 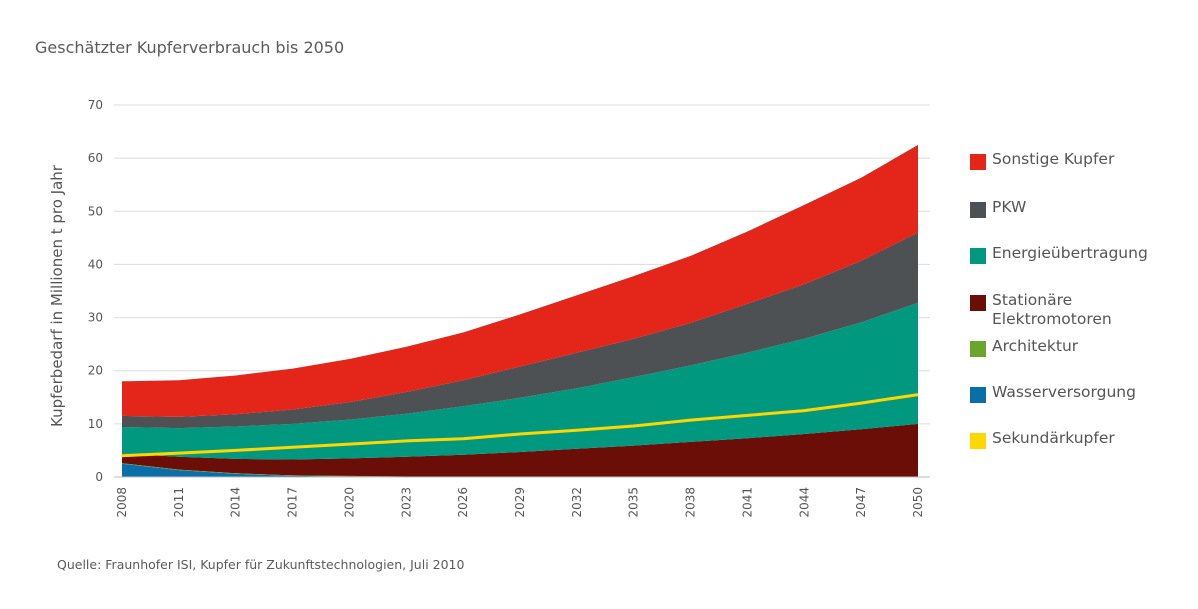 What do you see at coordinates (1035, 346) in the screenshot?
I see `legend-label: Architektur` at bounding box center [1035, 346].